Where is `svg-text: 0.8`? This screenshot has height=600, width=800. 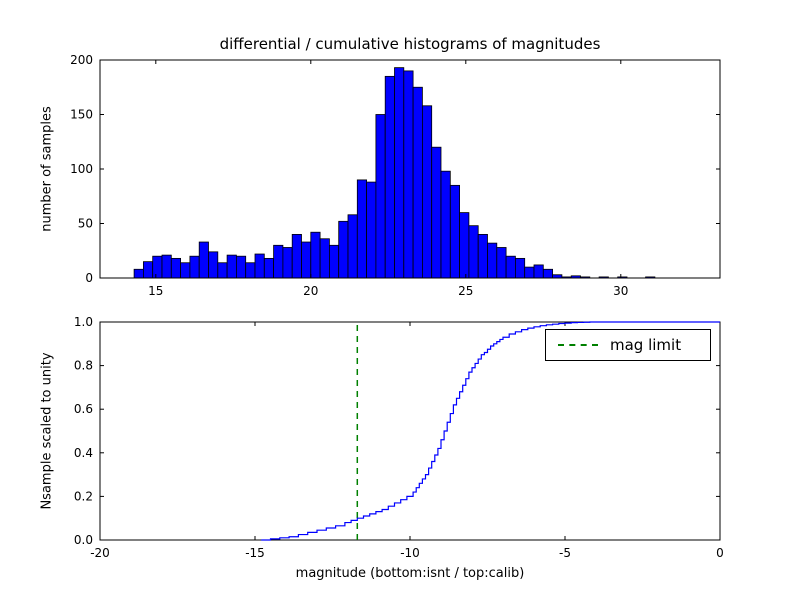 svg-text: 0.8 is located at coordinates (83, 366).